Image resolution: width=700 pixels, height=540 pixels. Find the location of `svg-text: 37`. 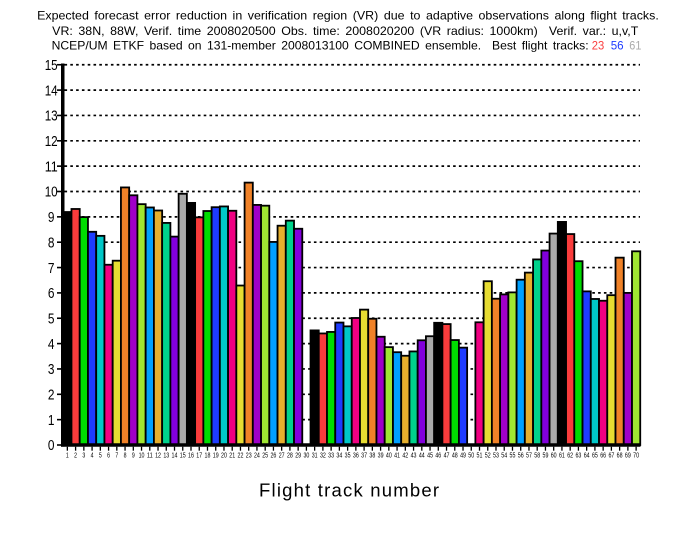

svg-text: 37 is located at coordinates (364, 454).